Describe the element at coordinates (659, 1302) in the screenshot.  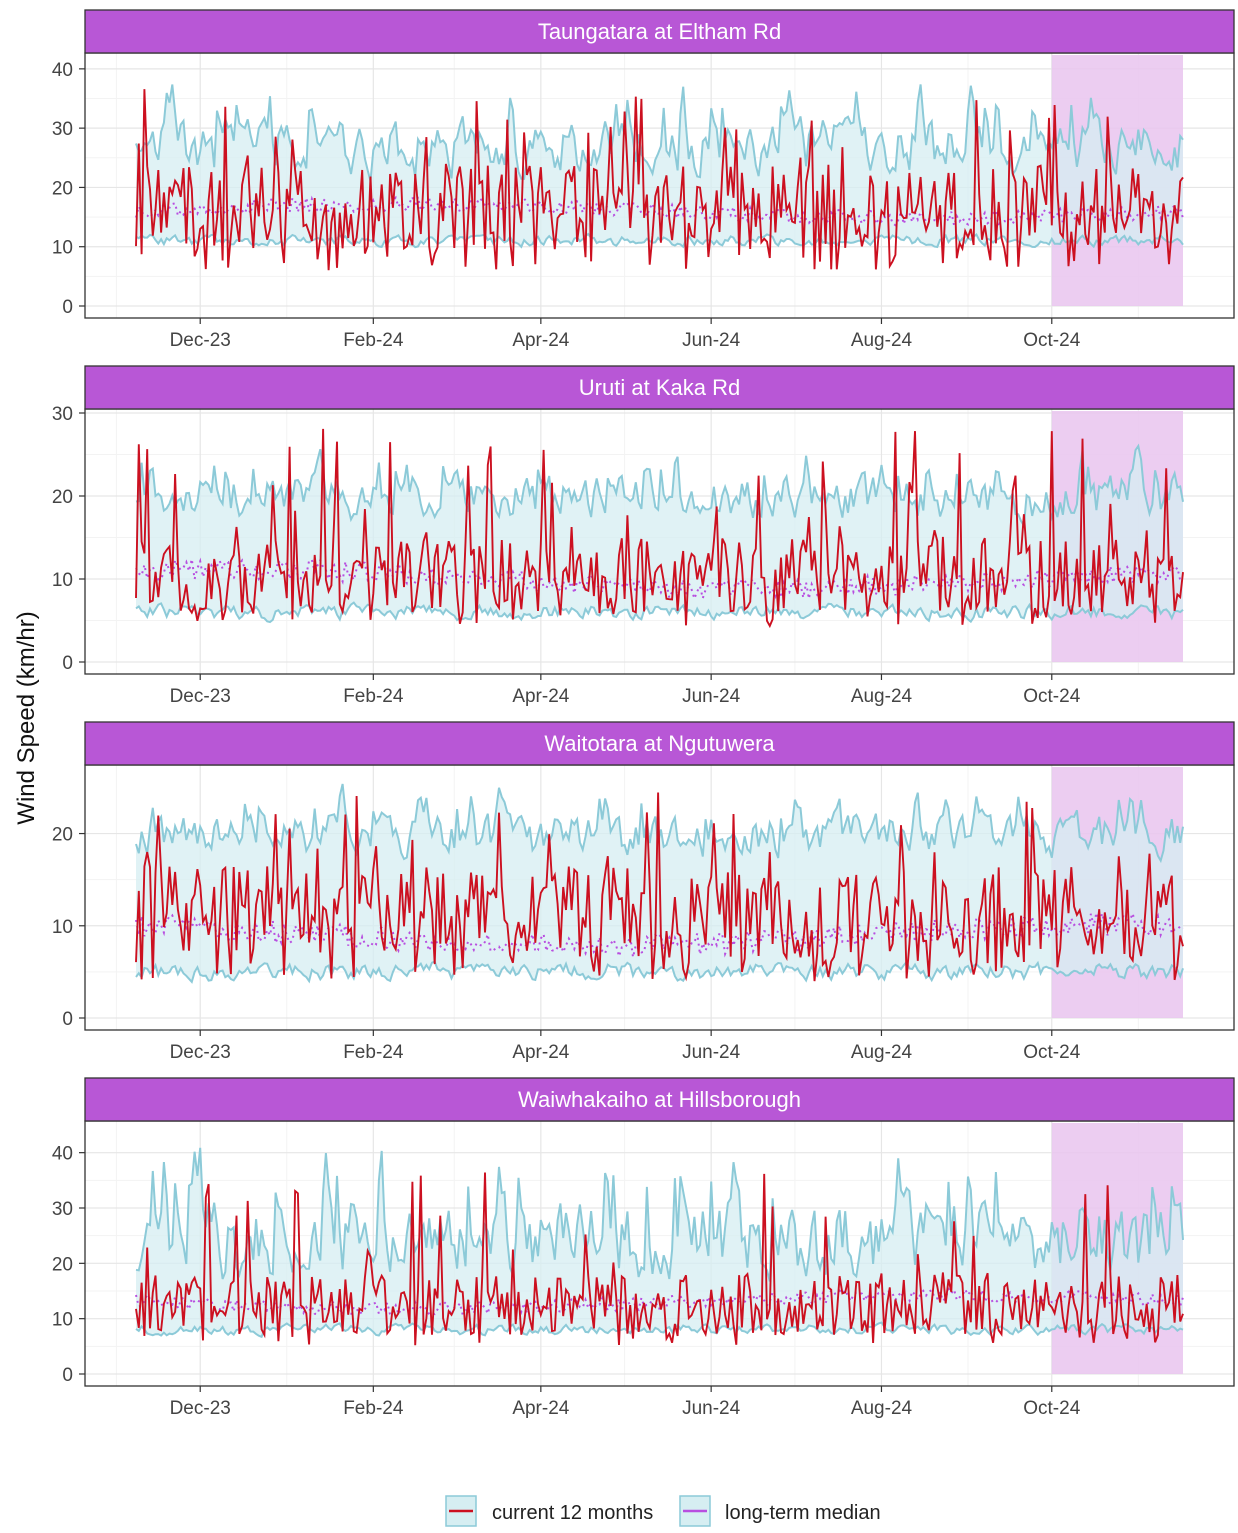
I see `median-line` at that location.